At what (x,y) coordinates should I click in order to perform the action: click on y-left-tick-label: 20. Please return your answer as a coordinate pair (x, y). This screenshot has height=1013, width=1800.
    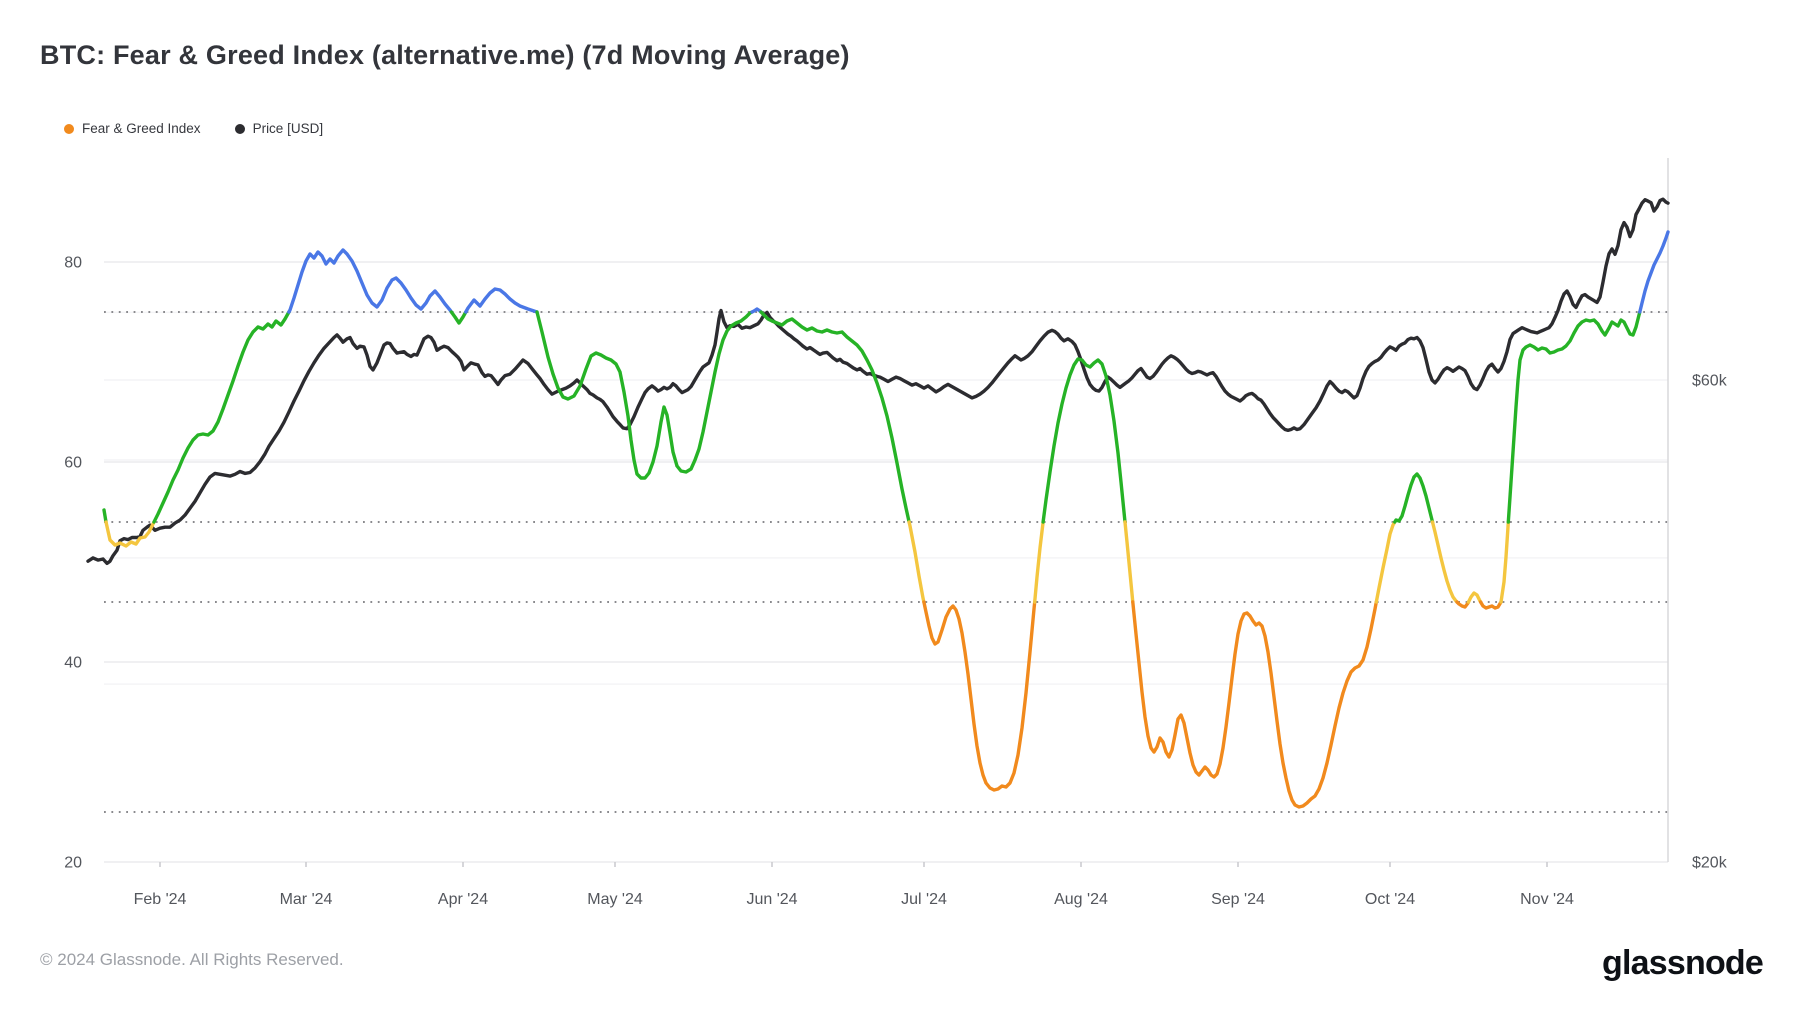
    Looking at the image, I should click on (73, 863).